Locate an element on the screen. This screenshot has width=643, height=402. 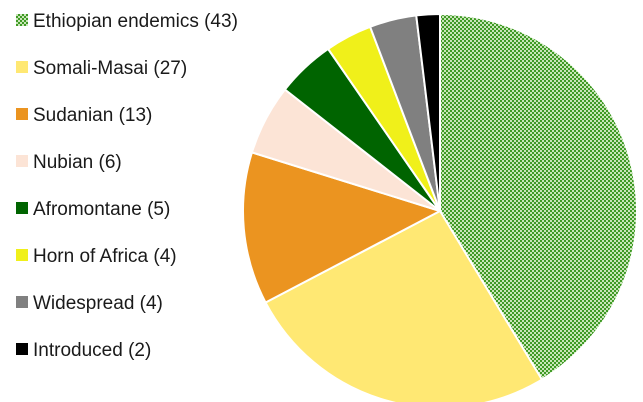
legend-item-ethiopian-endemics: Ethiopian endemics (43) is located at coordinates (127, 21).